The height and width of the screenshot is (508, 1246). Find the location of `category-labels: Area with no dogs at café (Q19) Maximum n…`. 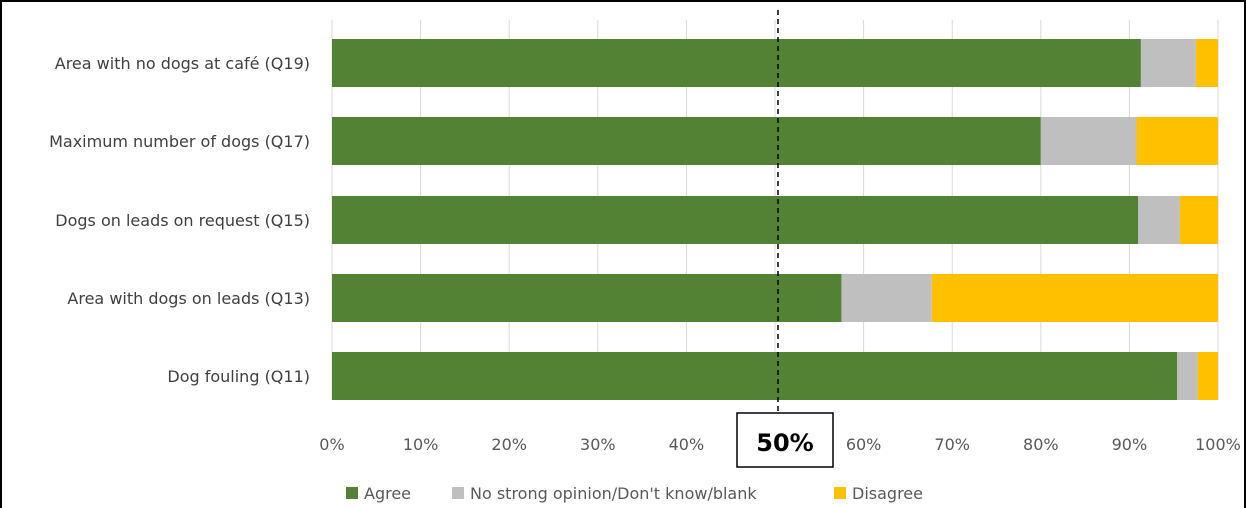

category-labels: Area with no dogs at café (Q19) Maximum n… is located at coordinates (179, 220).